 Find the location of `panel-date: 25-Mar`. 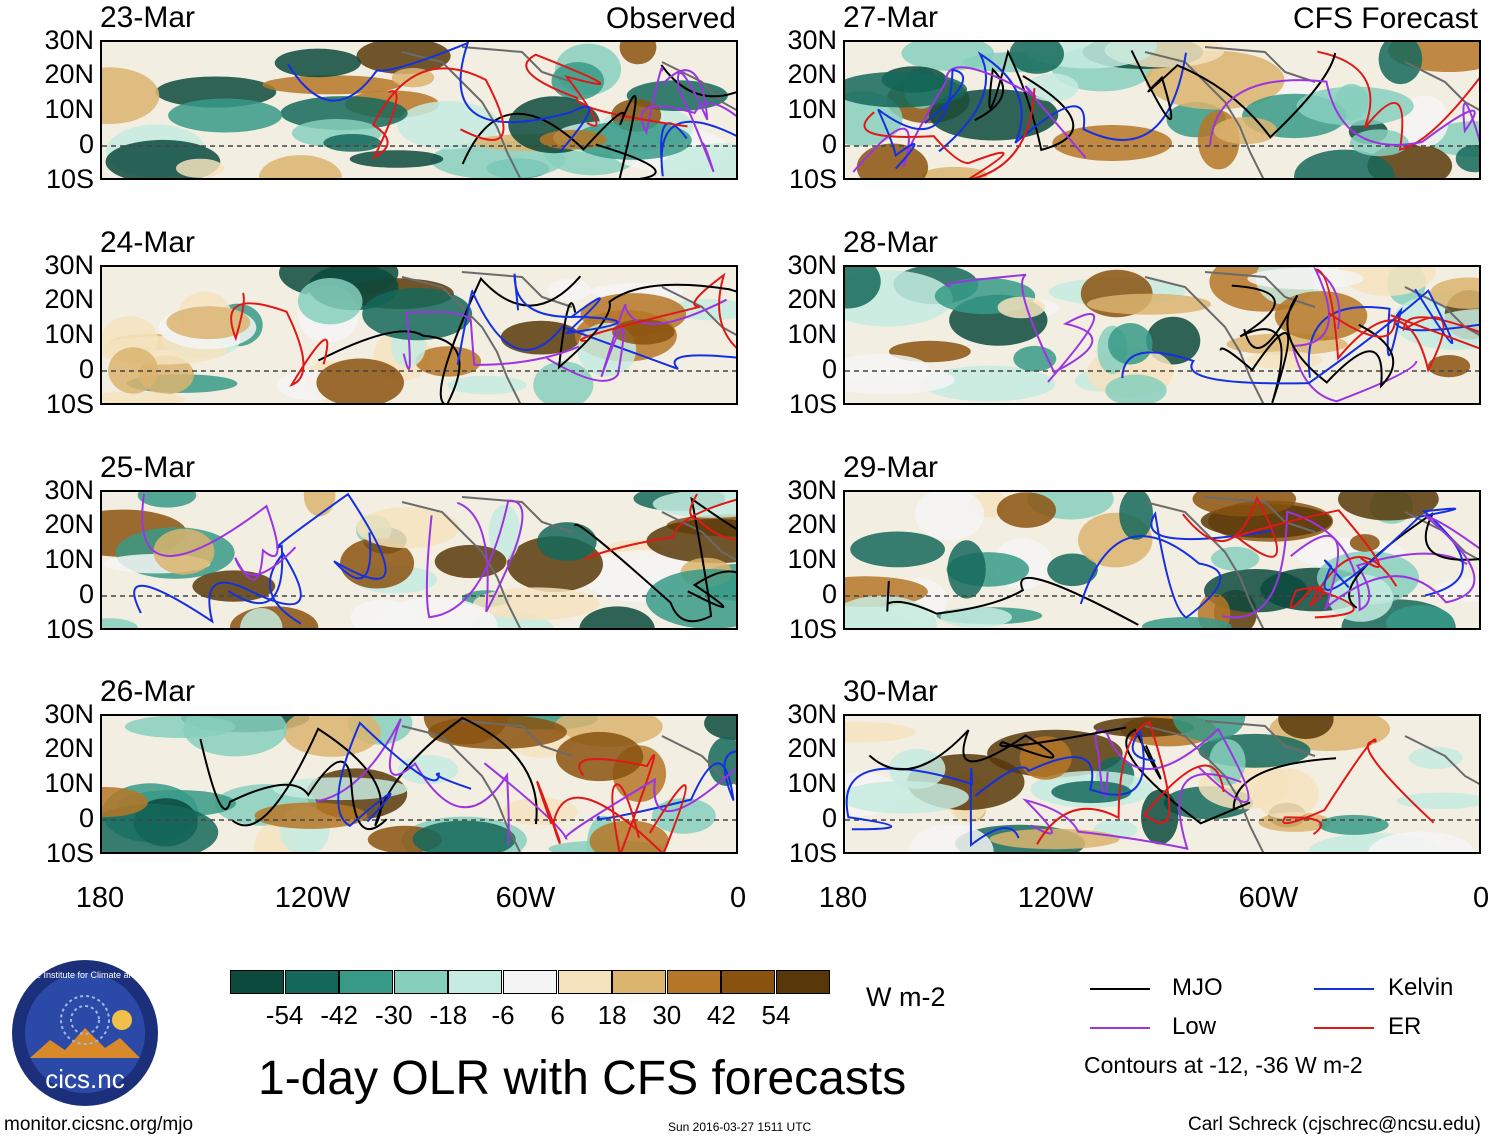

panel-date: 25-Mar is located at coordinates (148, 467).